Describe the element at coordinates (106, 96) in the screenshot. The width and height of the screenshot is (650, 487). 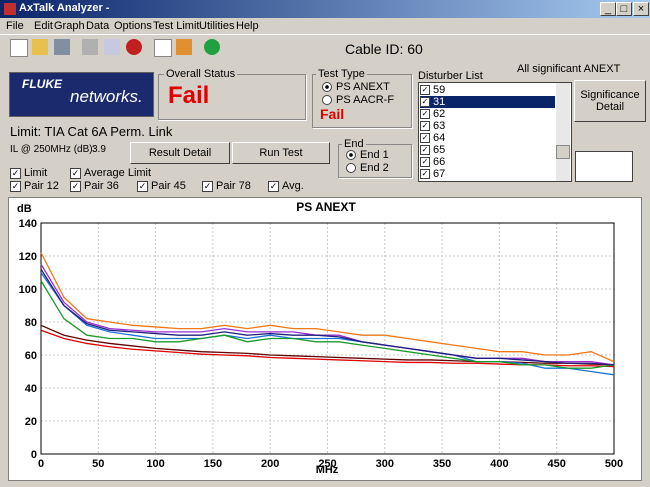
I see `logo-line2: networks.` at that location.